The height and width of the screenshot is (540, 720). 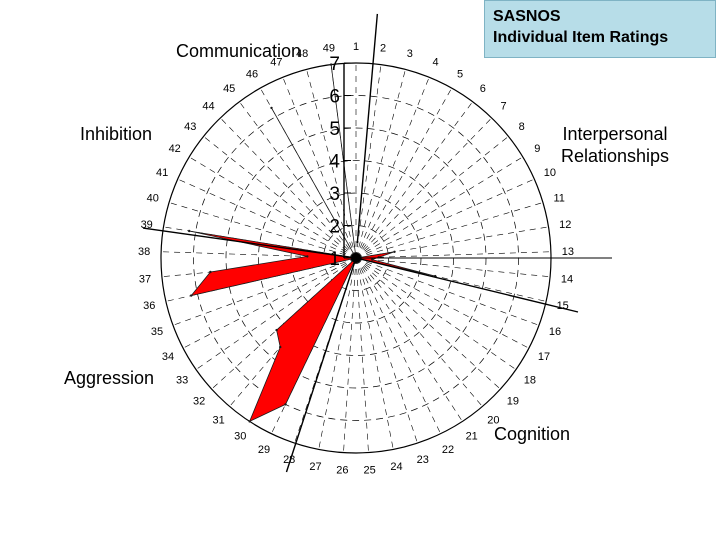 I want to click on category-label: 11, so click(x=558, y=199).